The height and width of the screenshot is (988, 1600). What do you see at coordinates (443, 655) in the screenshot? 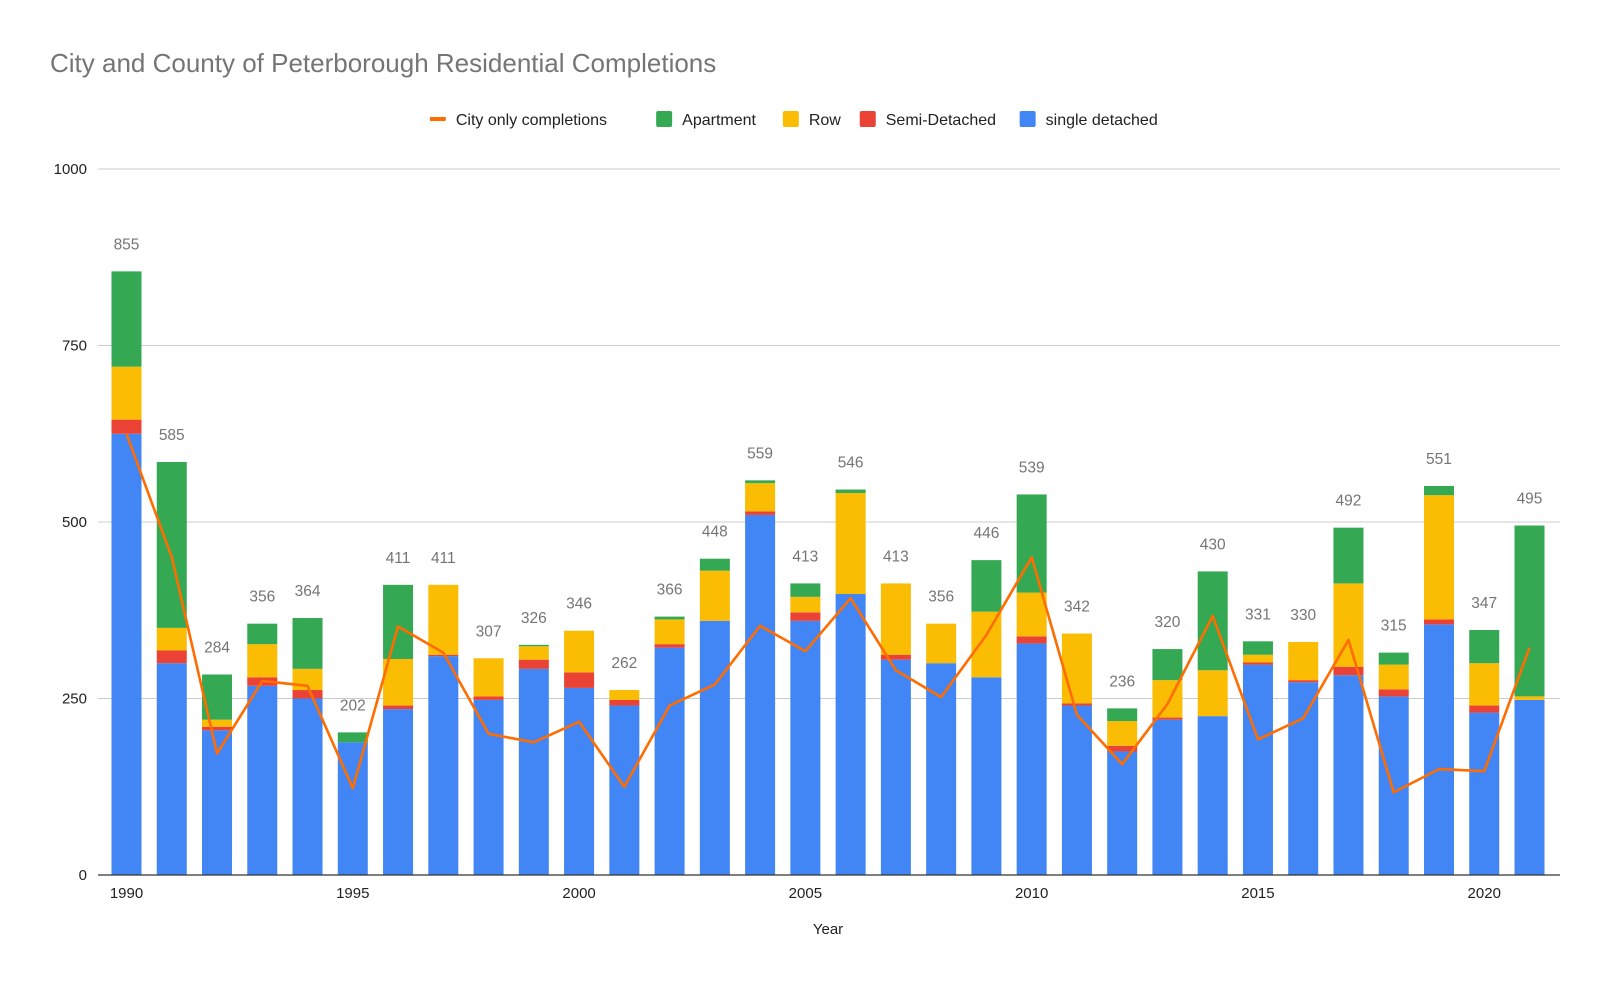
I see `bar-semi-detached-1997` at bounding box center [443, 655].